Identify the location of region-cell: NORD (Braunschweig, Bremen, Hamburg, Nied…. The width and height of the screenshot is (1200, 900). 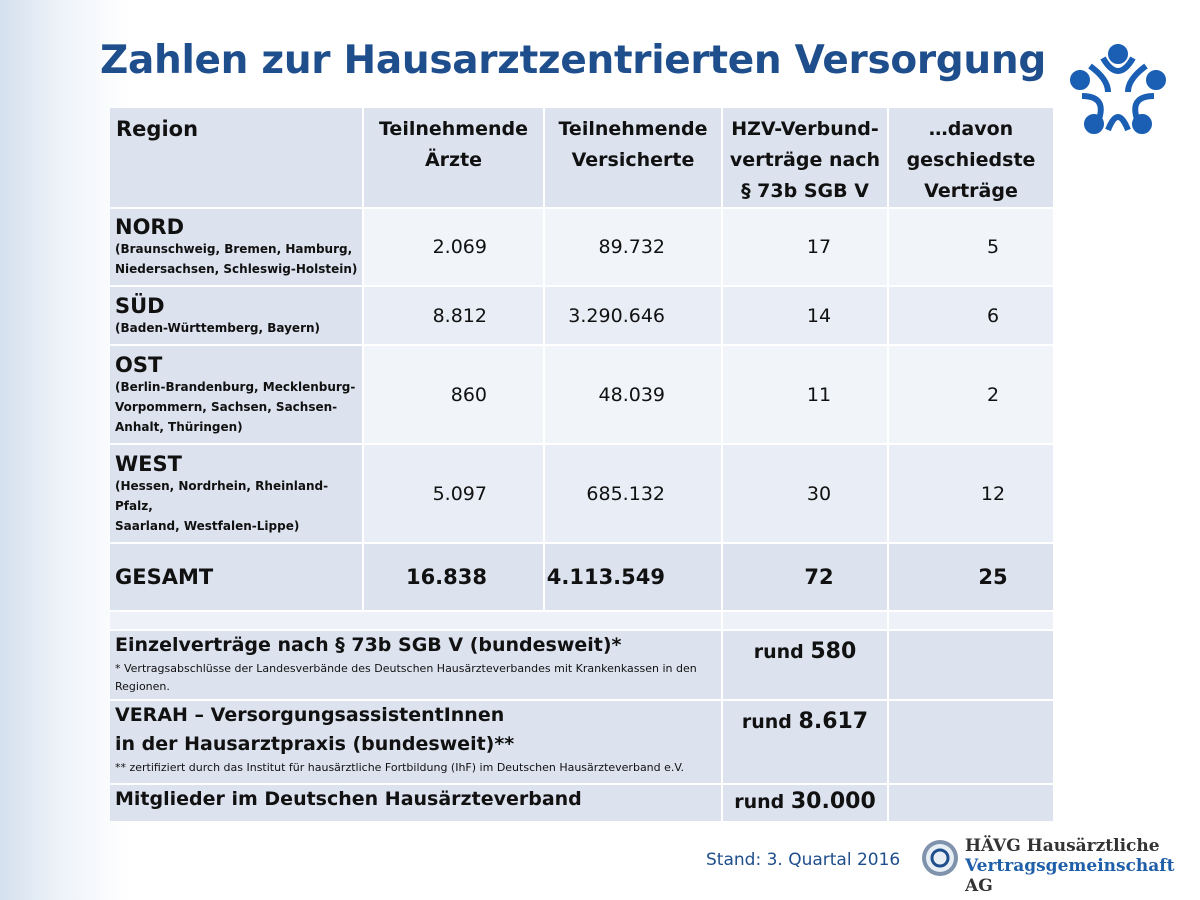
(236, 247).